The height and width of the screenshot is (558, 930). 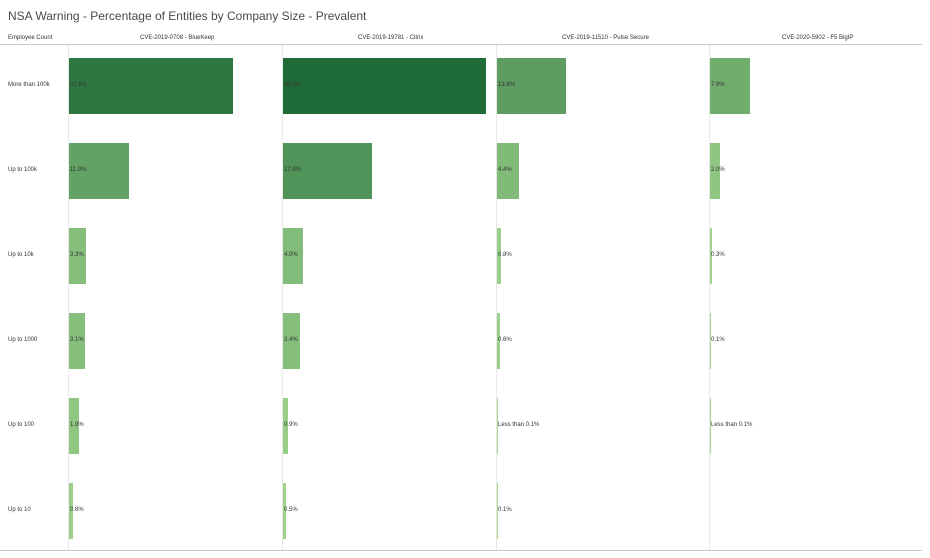 I want to click on bar-value-label: 3.3%, so click(x=77, y=255).